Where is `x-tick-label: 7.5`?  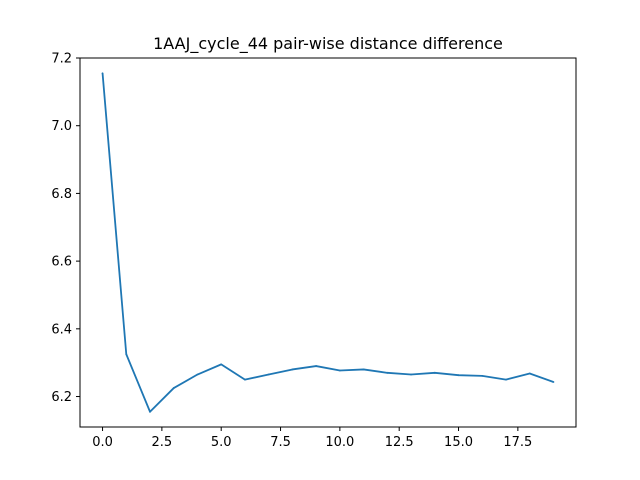 x-tick-label: 7.5 is located at coordinates (280, 442).